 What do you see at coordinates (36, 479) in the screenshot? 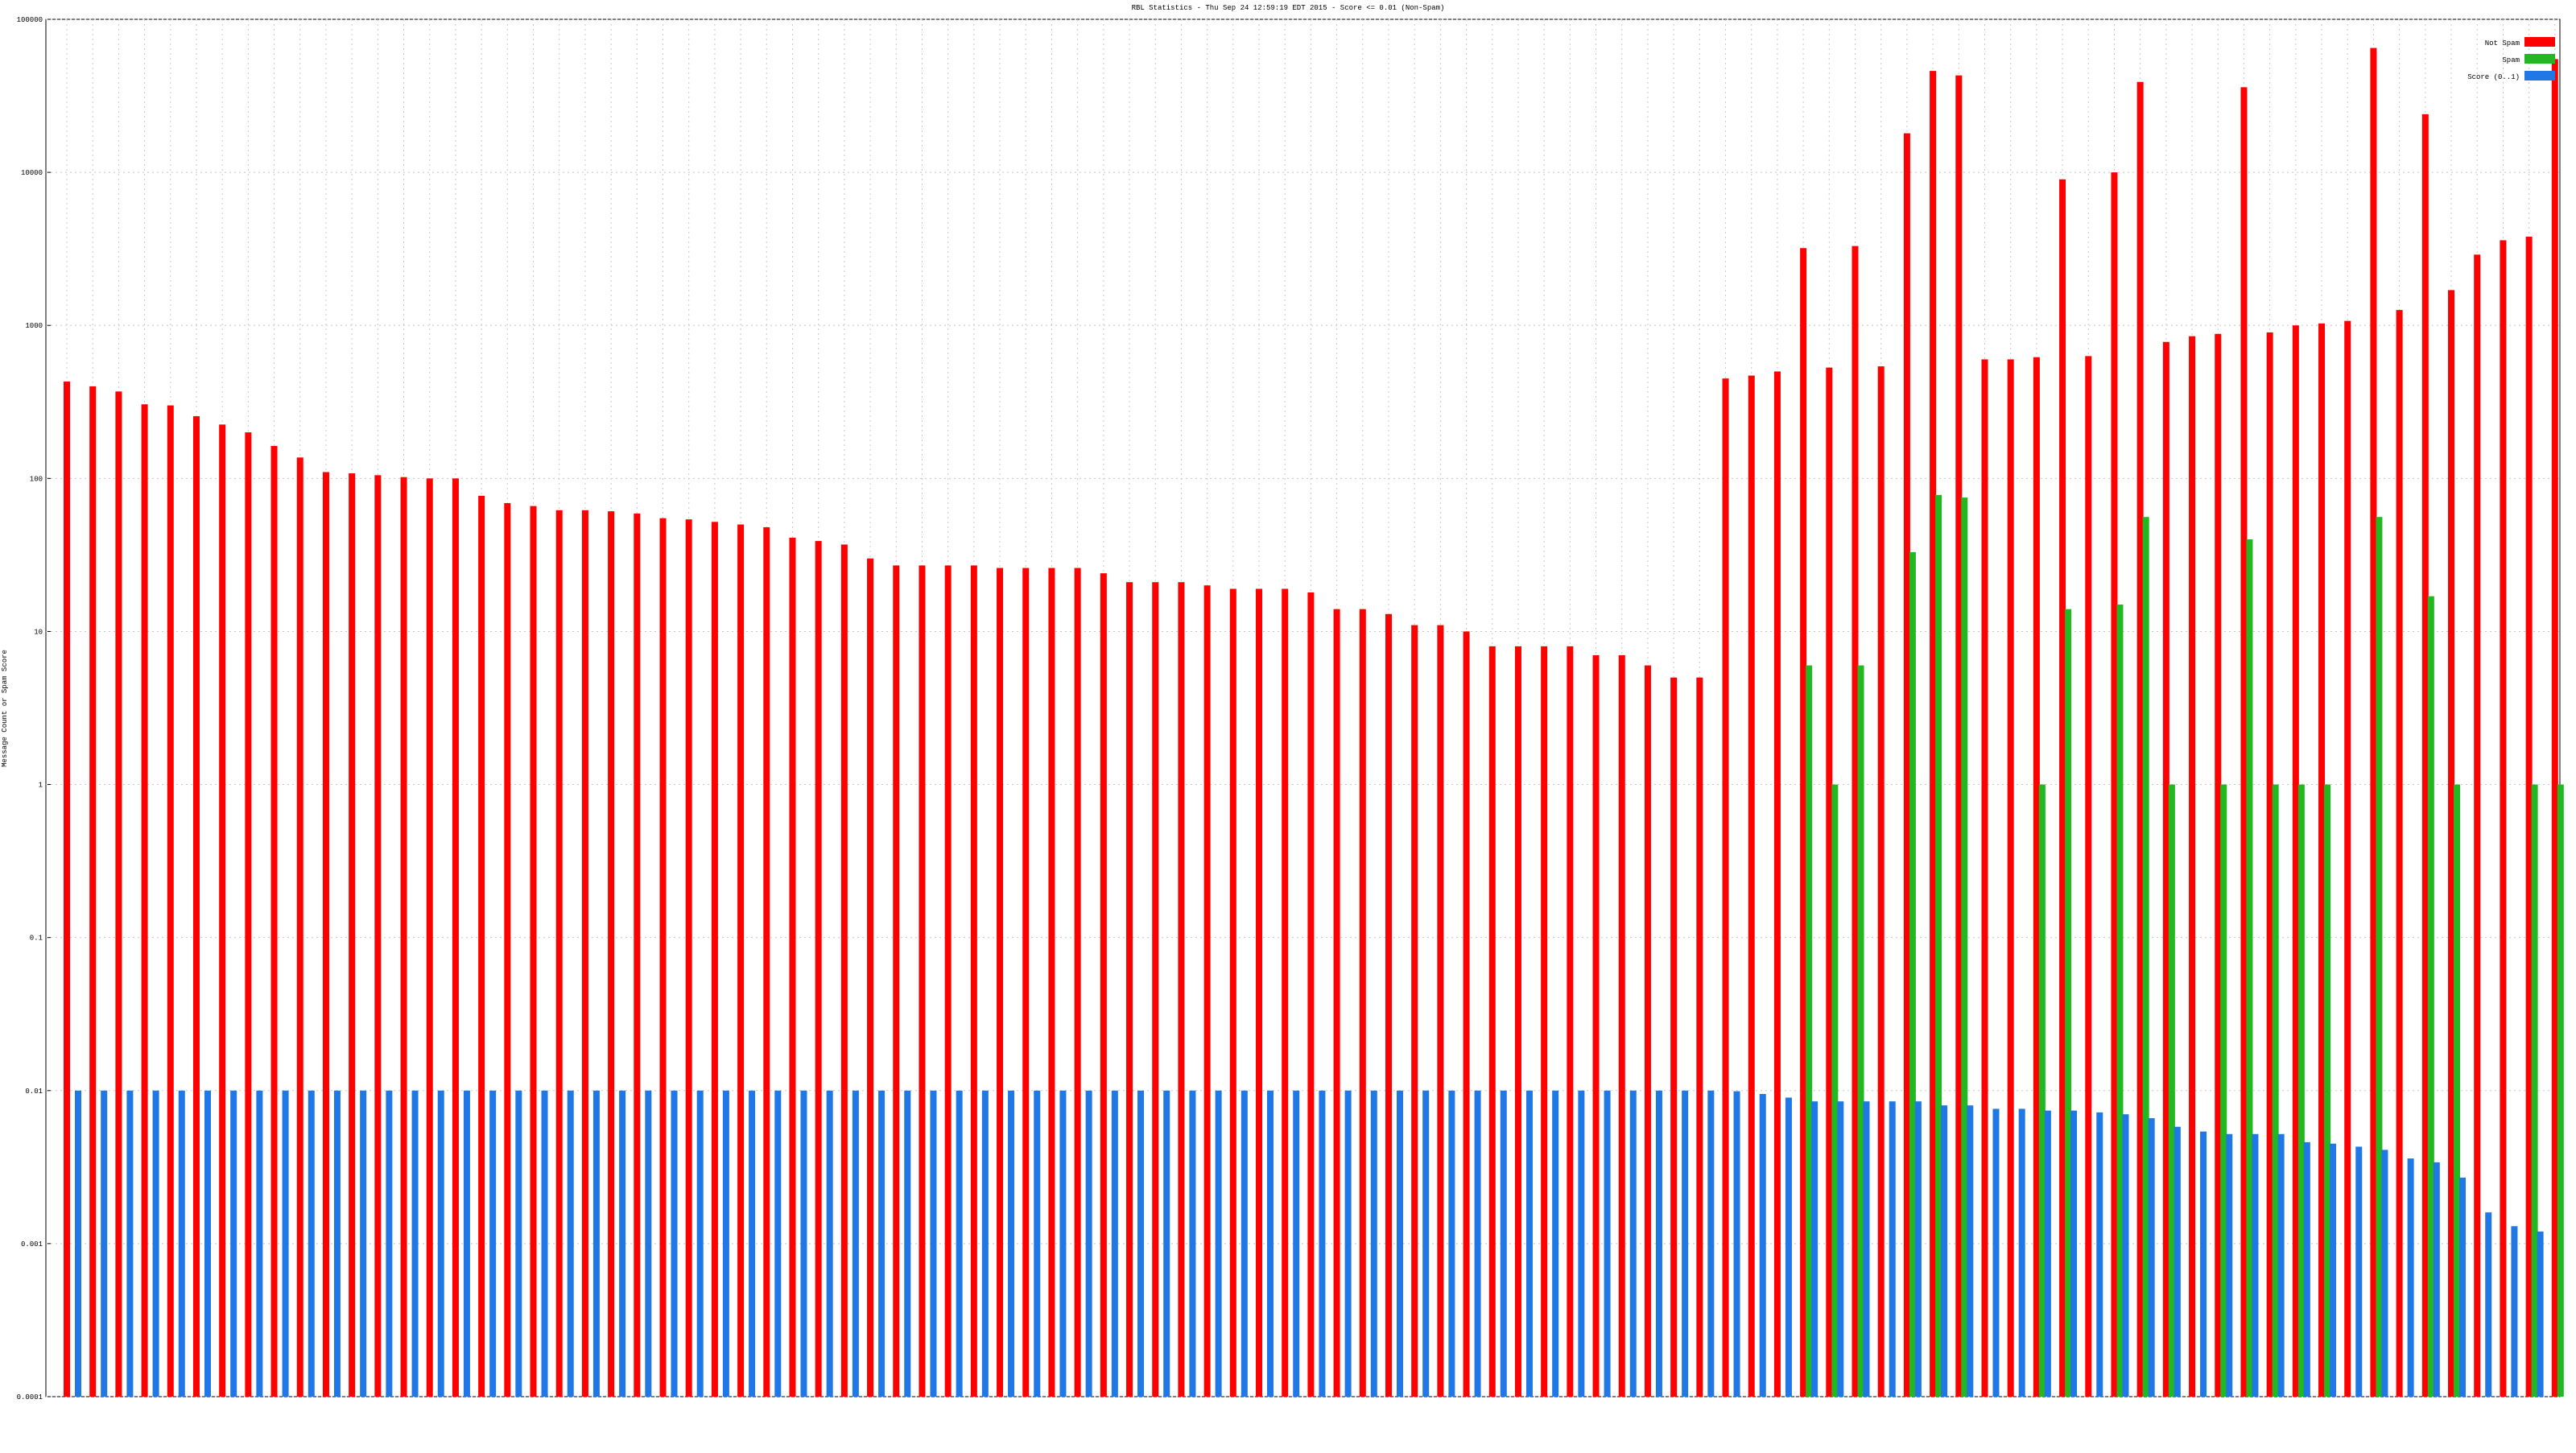
I see `y-tick-label: 100` at bounding box center [36, 479].